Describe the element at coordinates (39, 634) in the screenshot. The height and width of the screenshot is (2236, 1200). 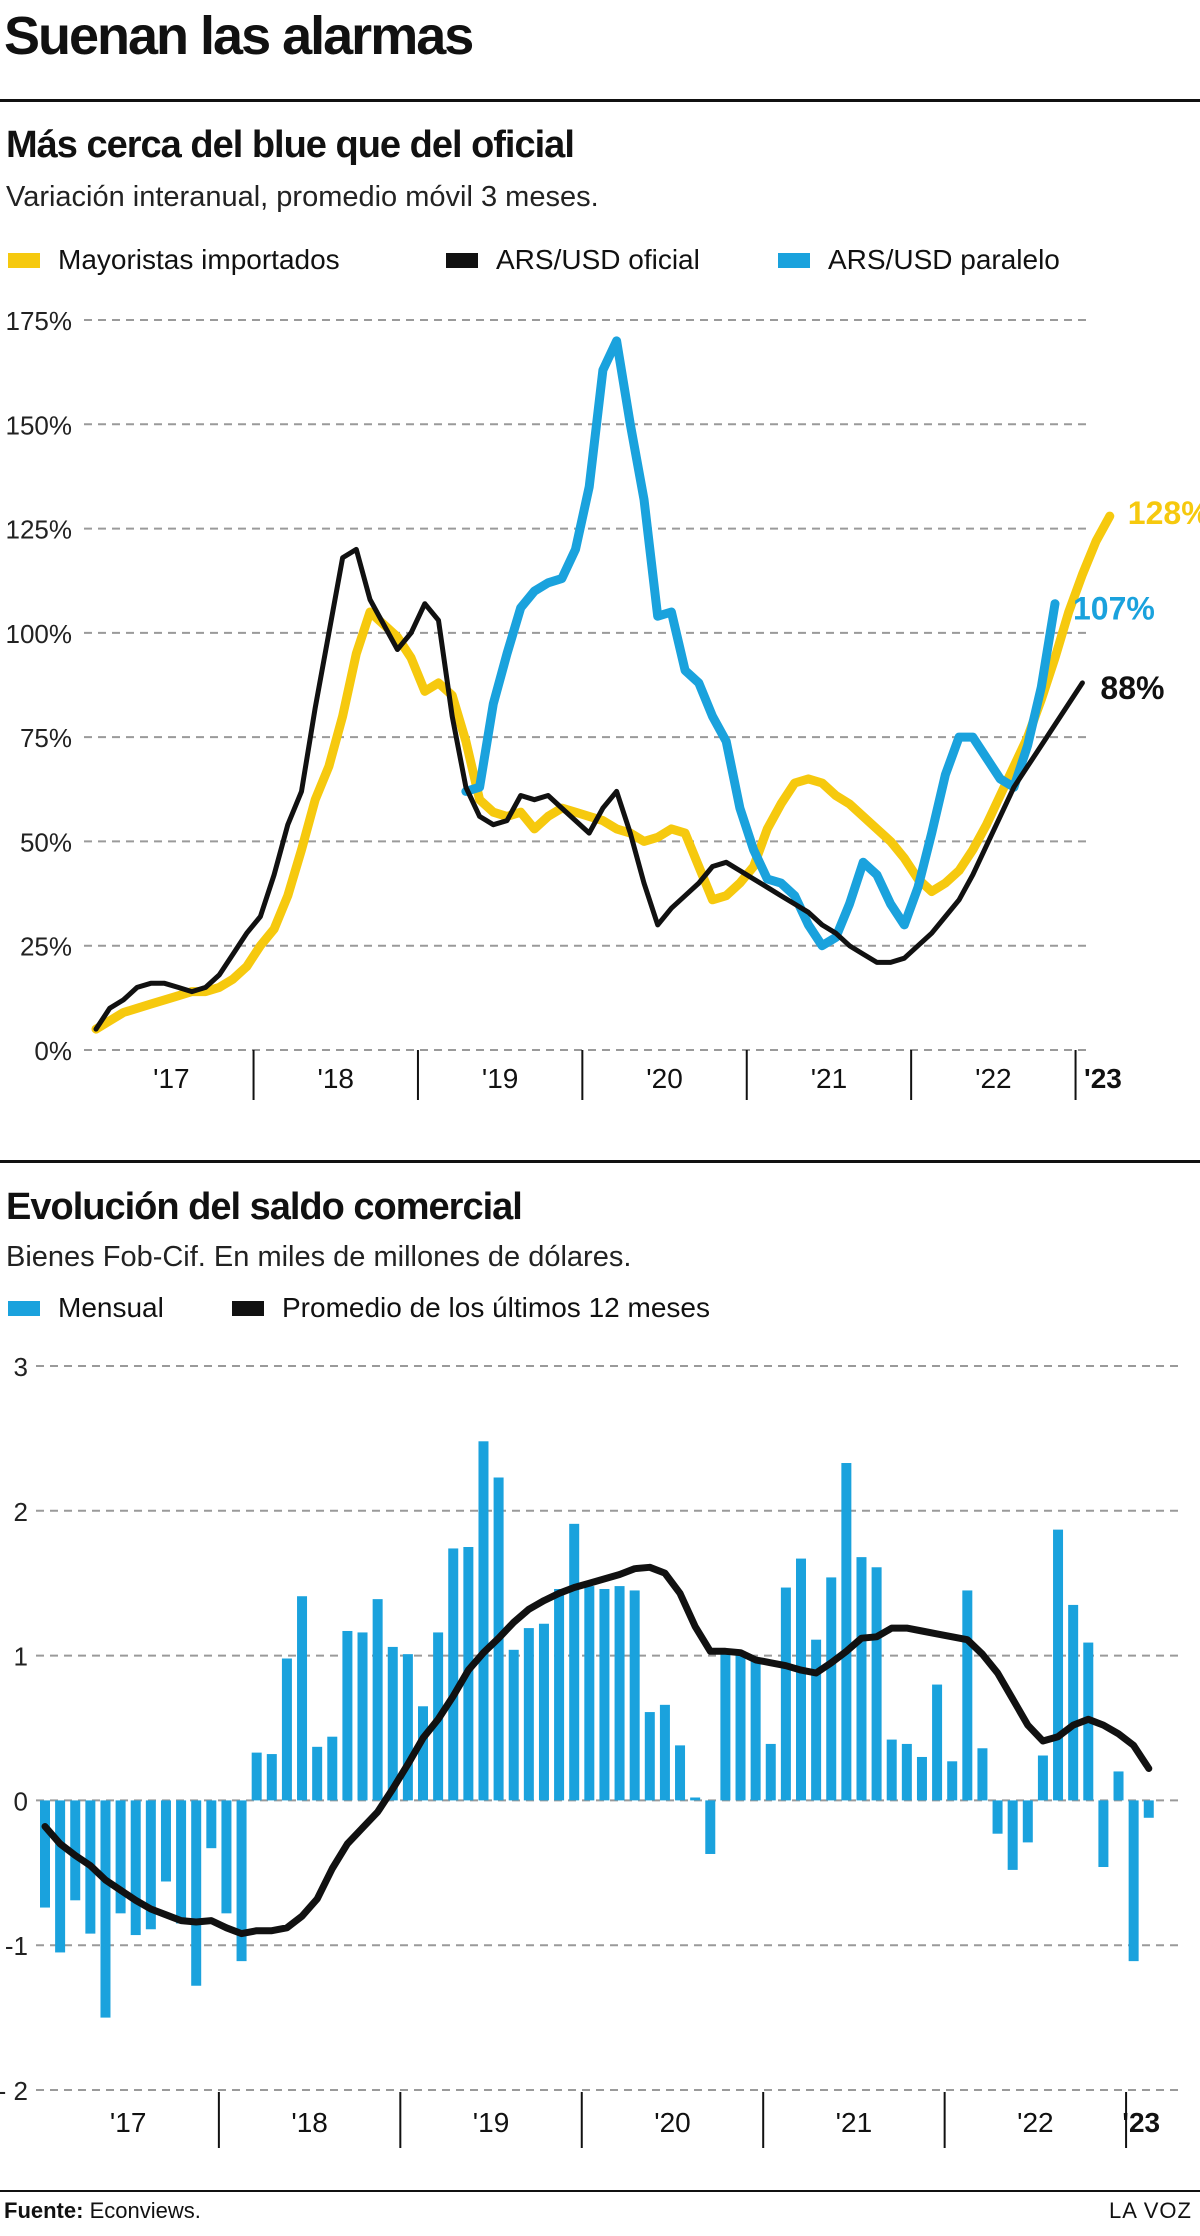
I see `y-tick-label: 100%` at that location.